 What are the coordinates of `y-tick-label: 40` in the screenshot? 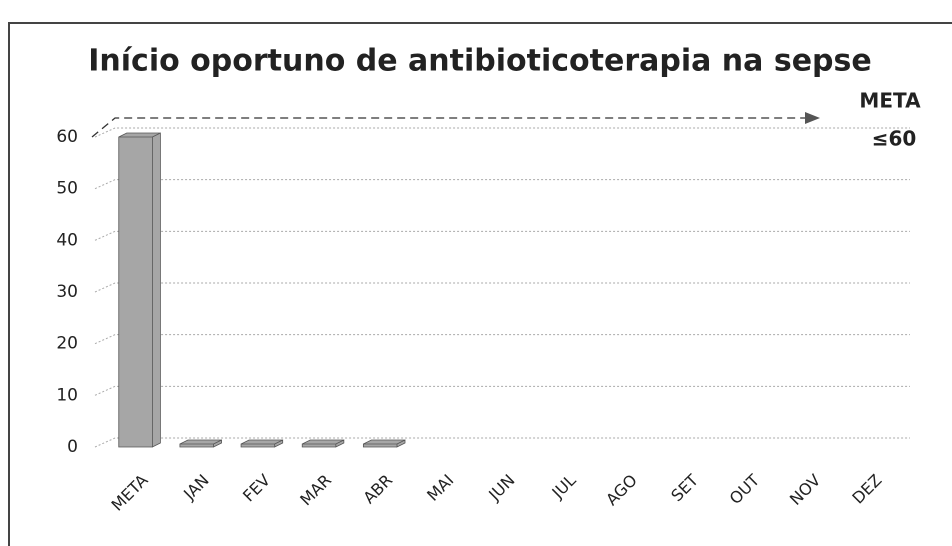 It's located at (67, 240).